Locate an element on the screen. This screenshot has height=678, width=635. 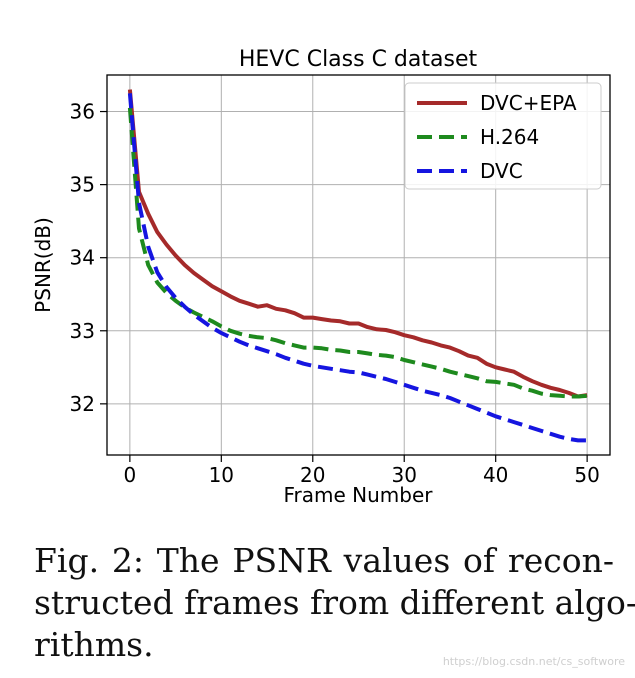
watermark-url: https://blog.csdn.net/cs_softwore is located at coordinates (533, 661).